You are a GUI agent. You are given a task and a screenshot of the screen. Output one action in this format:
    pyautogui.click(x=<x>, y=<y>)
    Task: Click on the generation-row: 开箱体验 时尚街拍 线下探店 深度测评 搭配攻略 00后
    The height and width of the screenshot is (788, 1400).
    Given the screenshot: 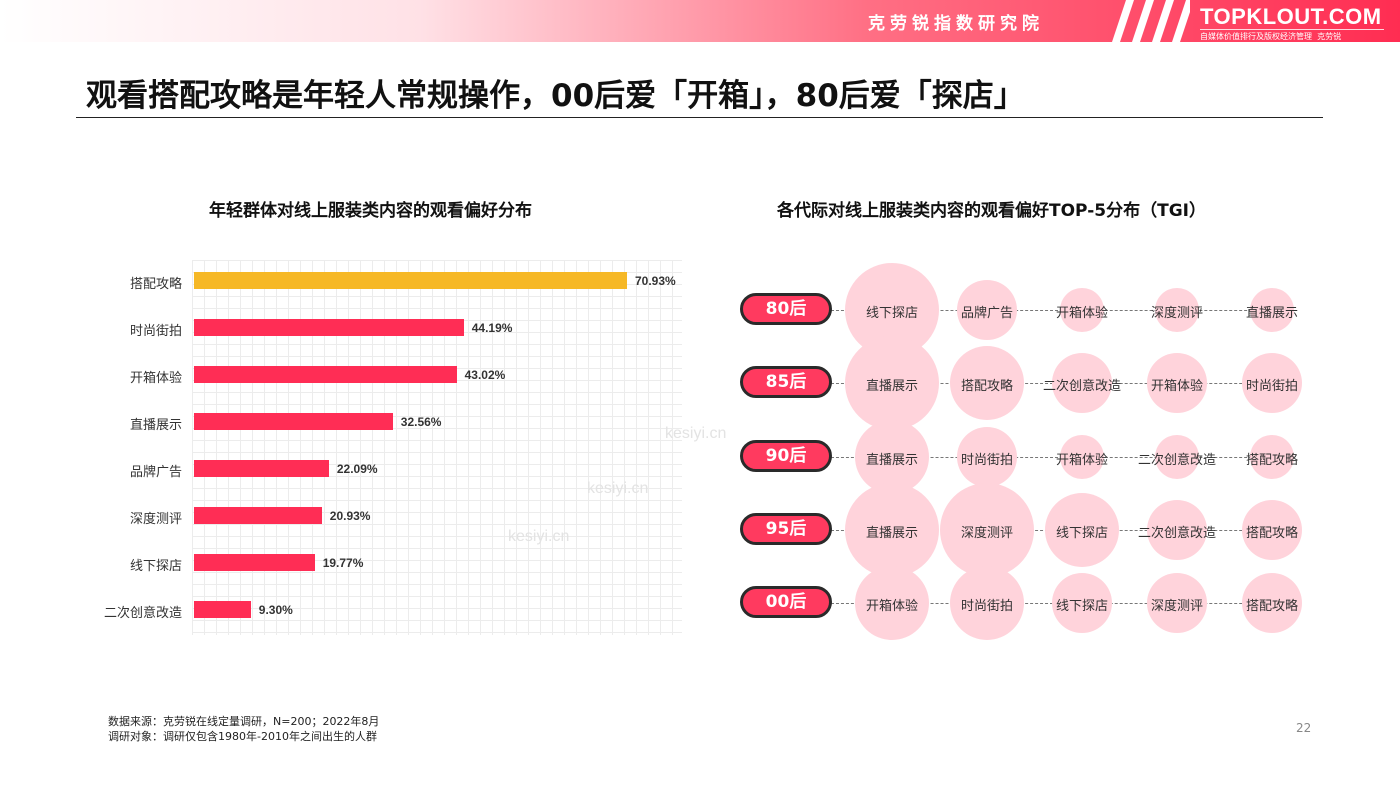 What is the action you would take?
    pyautogui.click(x=1027, y=603)
    